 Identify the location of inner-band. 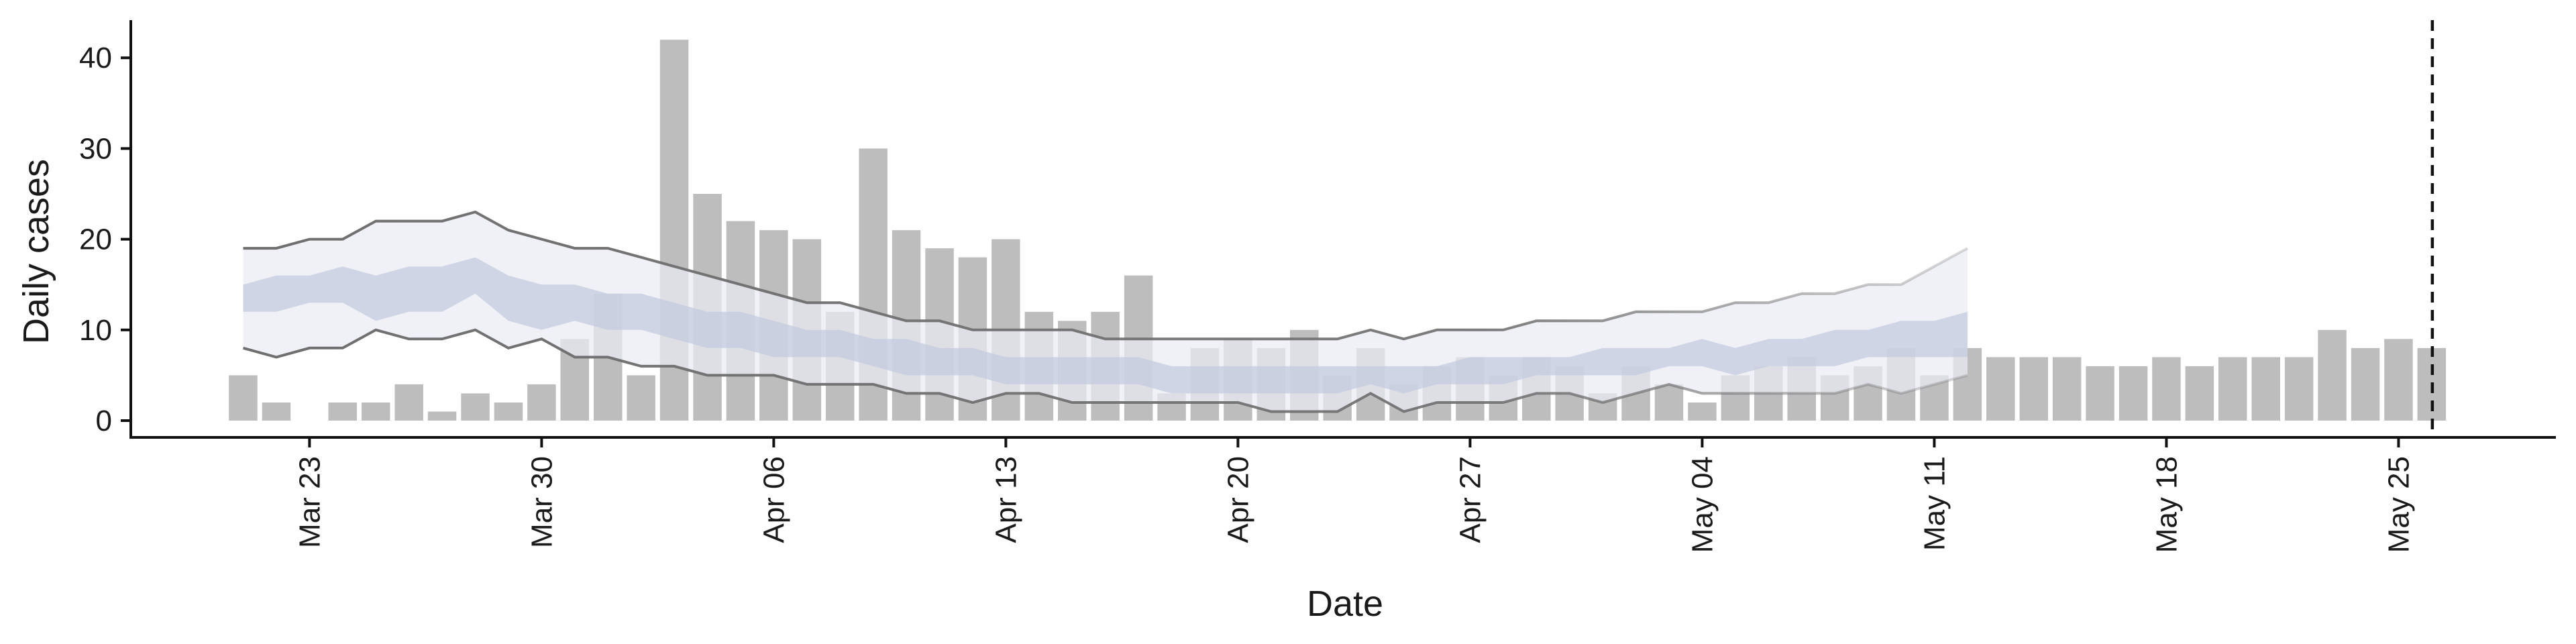
(1105, 325).